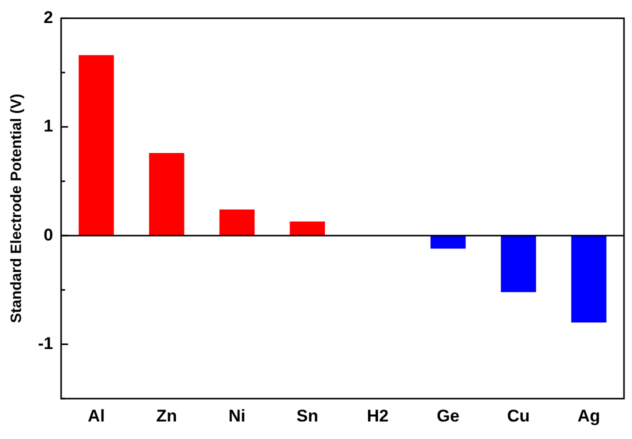  Describe the element at coordinates (167, 416) in the screenshot. I see `x-tick-label: Zn` at that location.